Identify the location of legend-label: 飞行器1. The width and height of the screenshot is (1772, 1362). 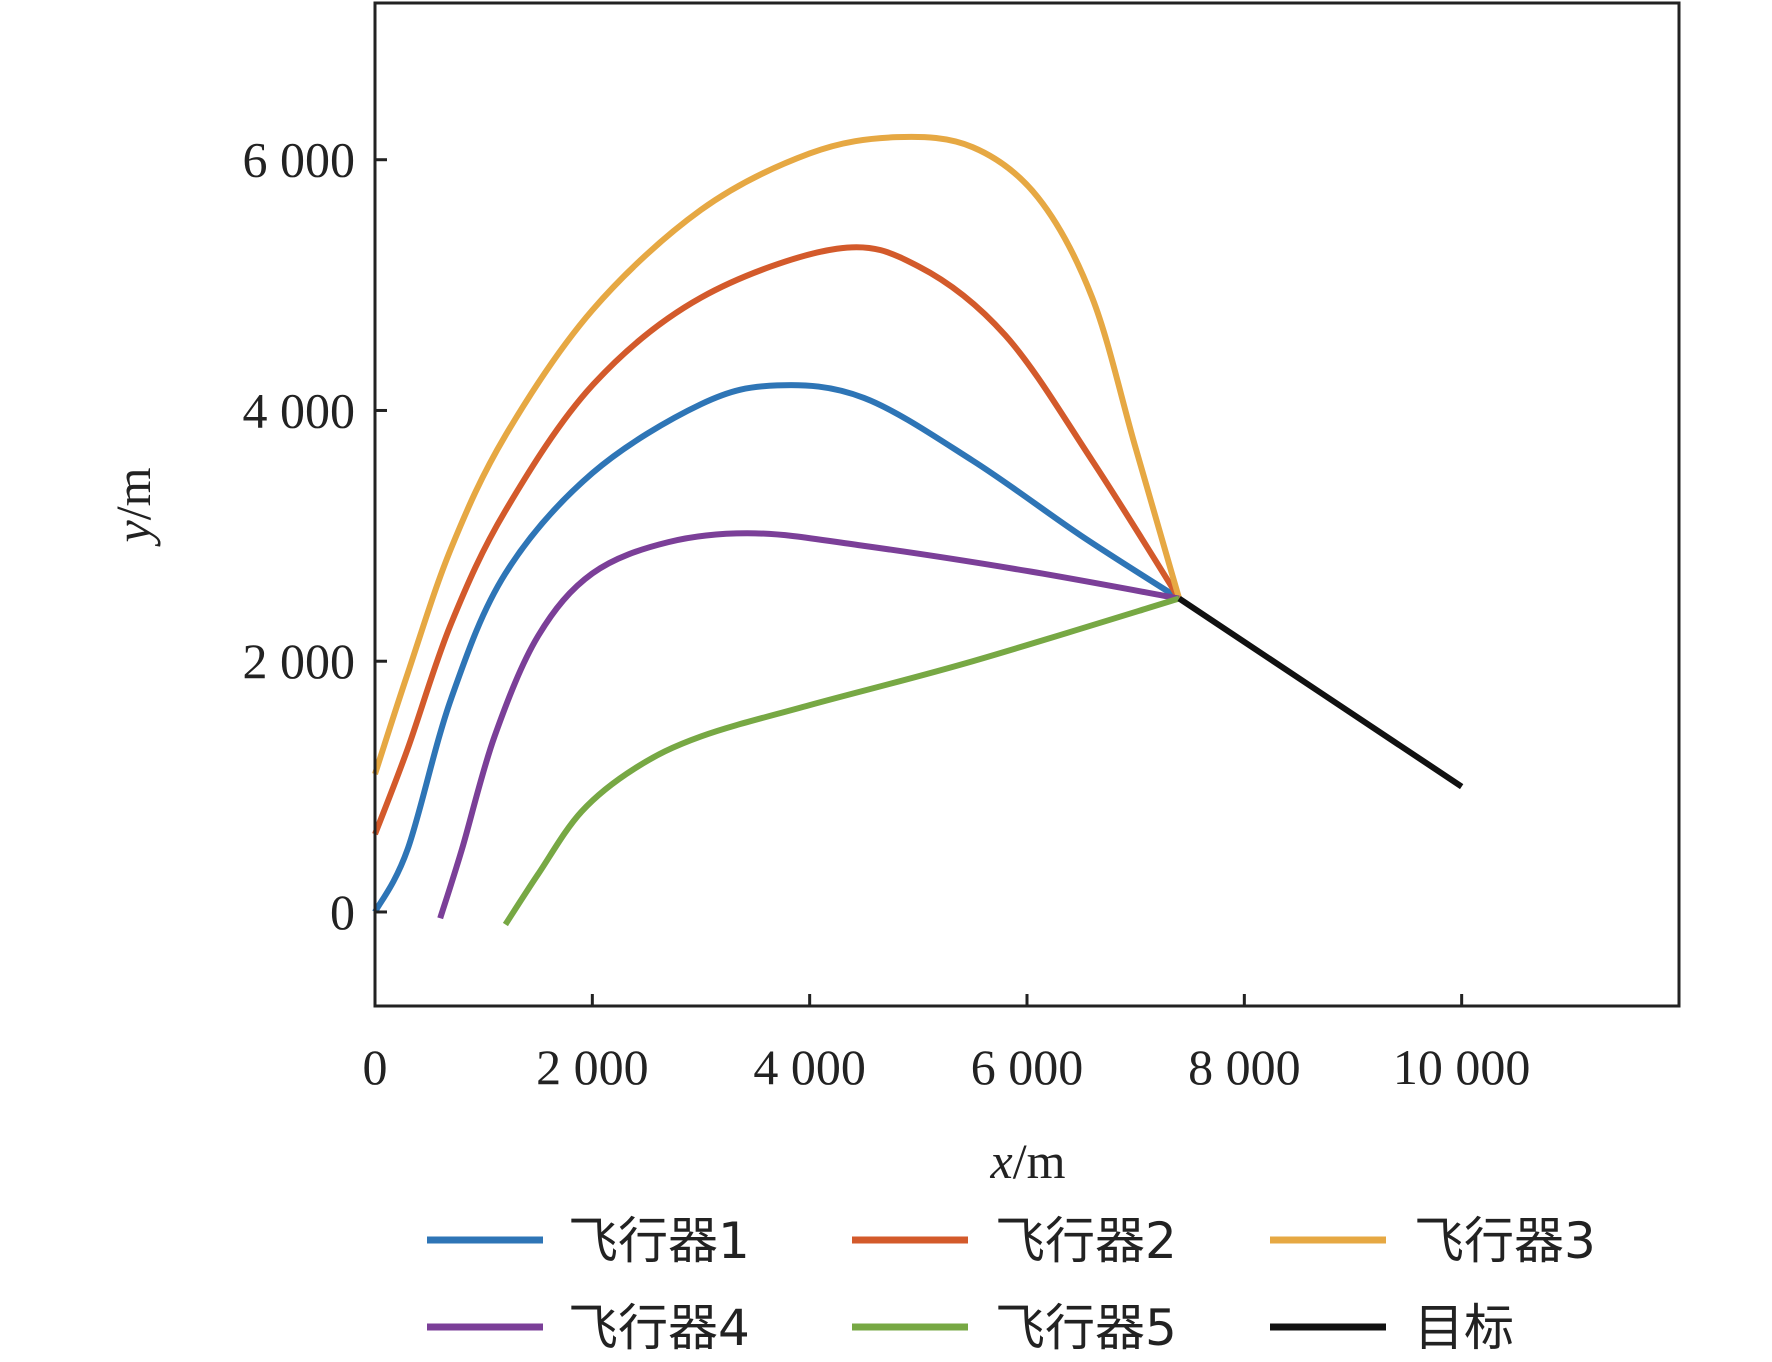
(659, 1241).